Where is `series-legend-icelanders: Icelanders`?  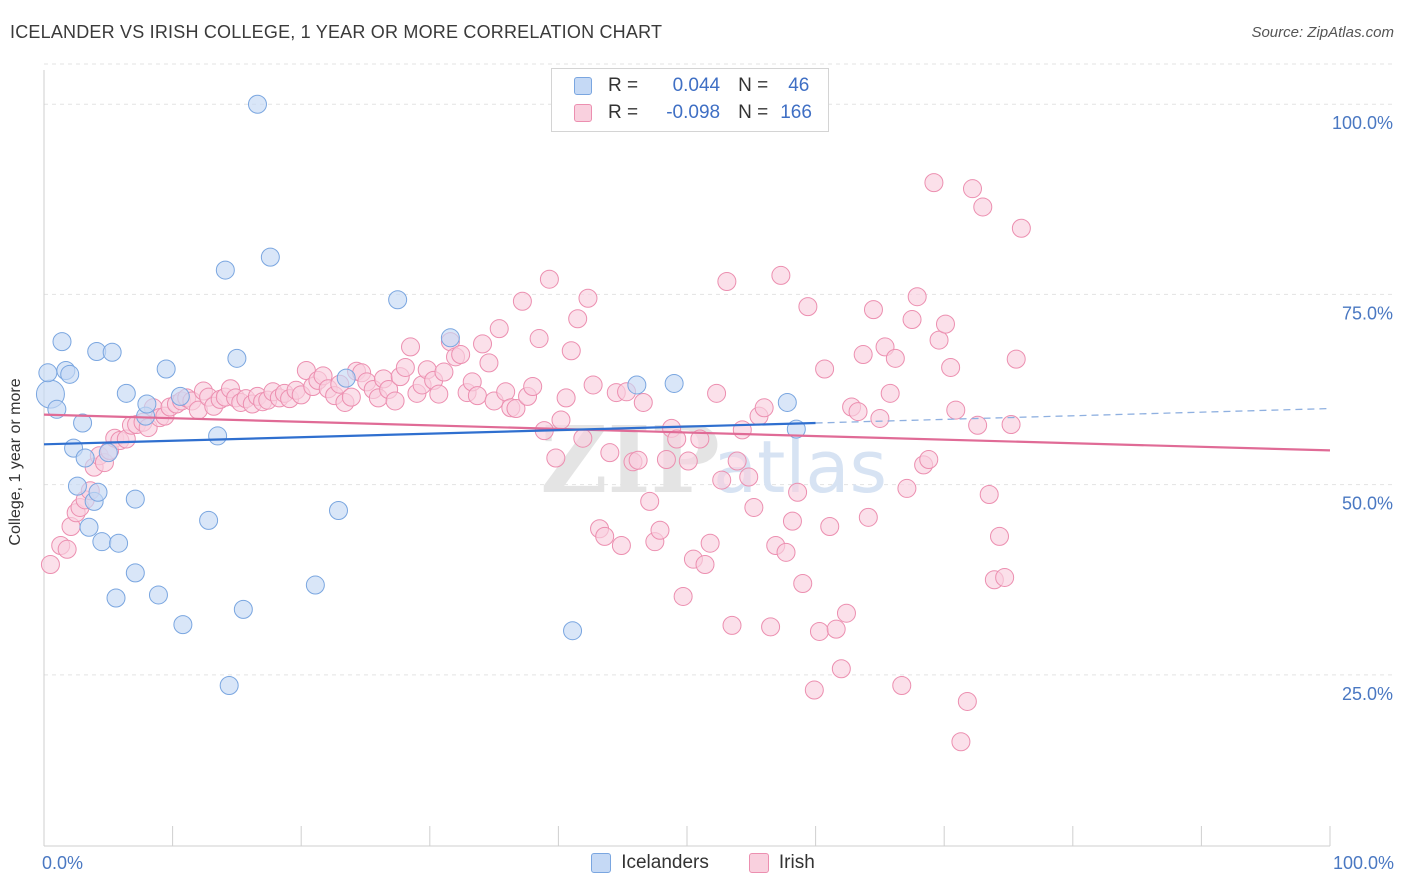 series-legend-icelanders: Icelanders is located at coordinates (650, 863).